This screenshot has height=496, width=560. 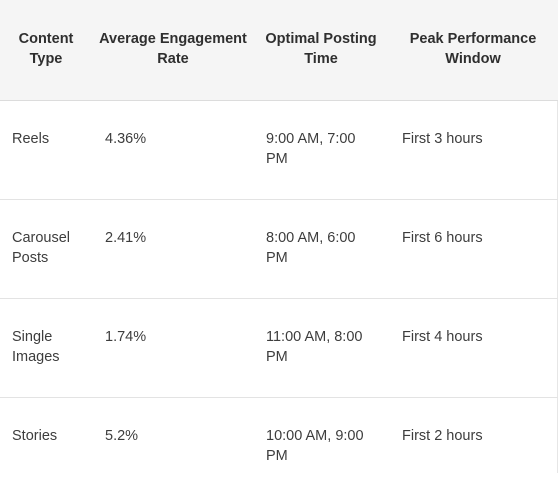 What do you see at coordinates (173, 348) in the screenshot?
I see `cell-engagement-rate: 1.74%` at bounding box center [173, 348].